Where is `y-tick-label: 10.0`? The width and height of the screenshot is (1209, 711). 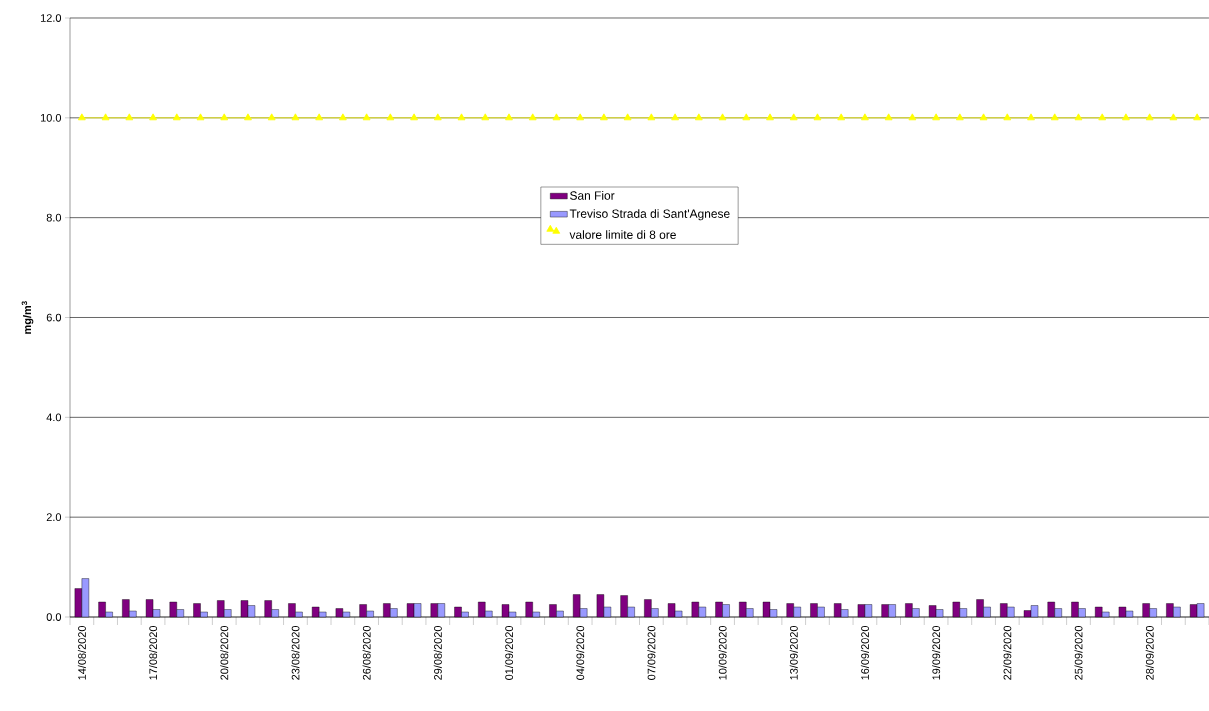
y-tick-label: 10.0 is located at coordinates (51, 117).